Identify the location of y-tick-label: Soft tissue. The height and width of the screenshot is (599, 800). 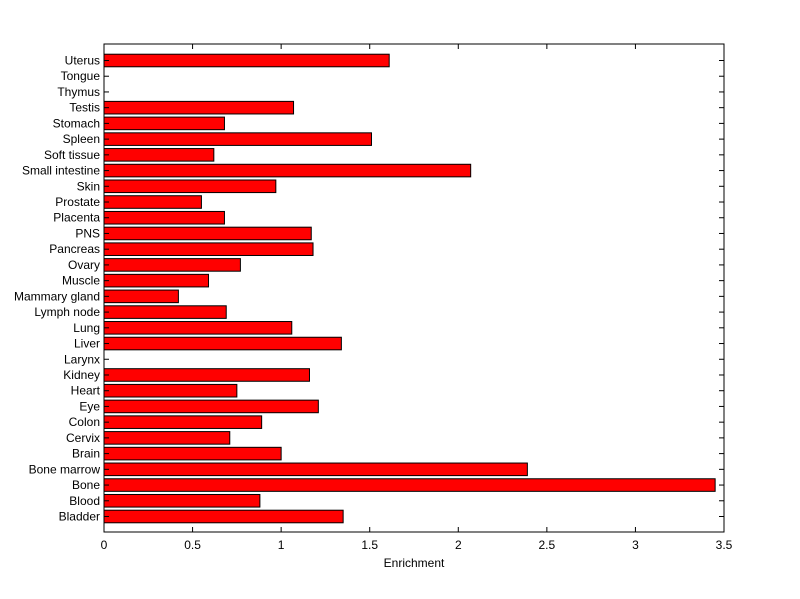
(72, 155).